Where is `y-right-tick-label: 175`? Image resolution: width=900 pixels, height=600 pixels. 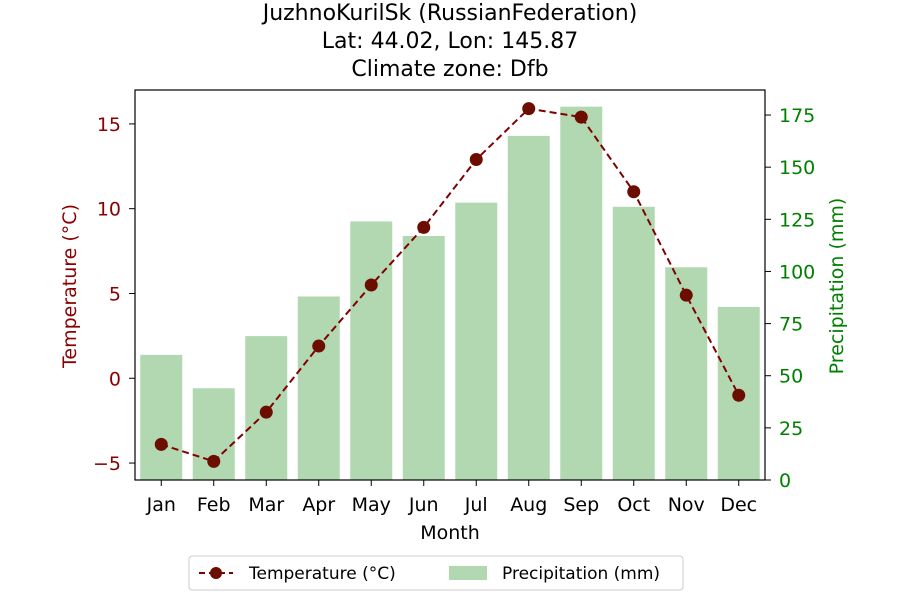 y-right-tick-label: 175 is located at coordinates (797, 116).